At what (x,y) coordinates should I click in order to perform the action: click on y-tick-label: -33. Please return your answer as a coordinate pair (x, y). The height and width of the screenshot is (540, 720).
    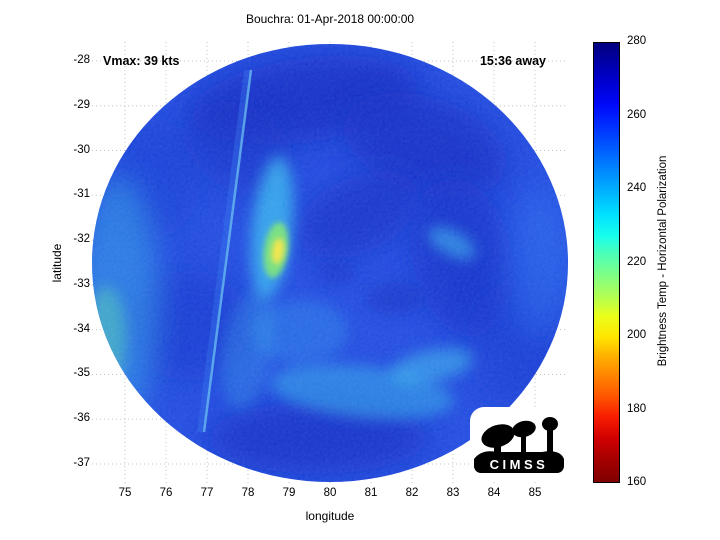
    Looking at the image, I should click on (81, 283).